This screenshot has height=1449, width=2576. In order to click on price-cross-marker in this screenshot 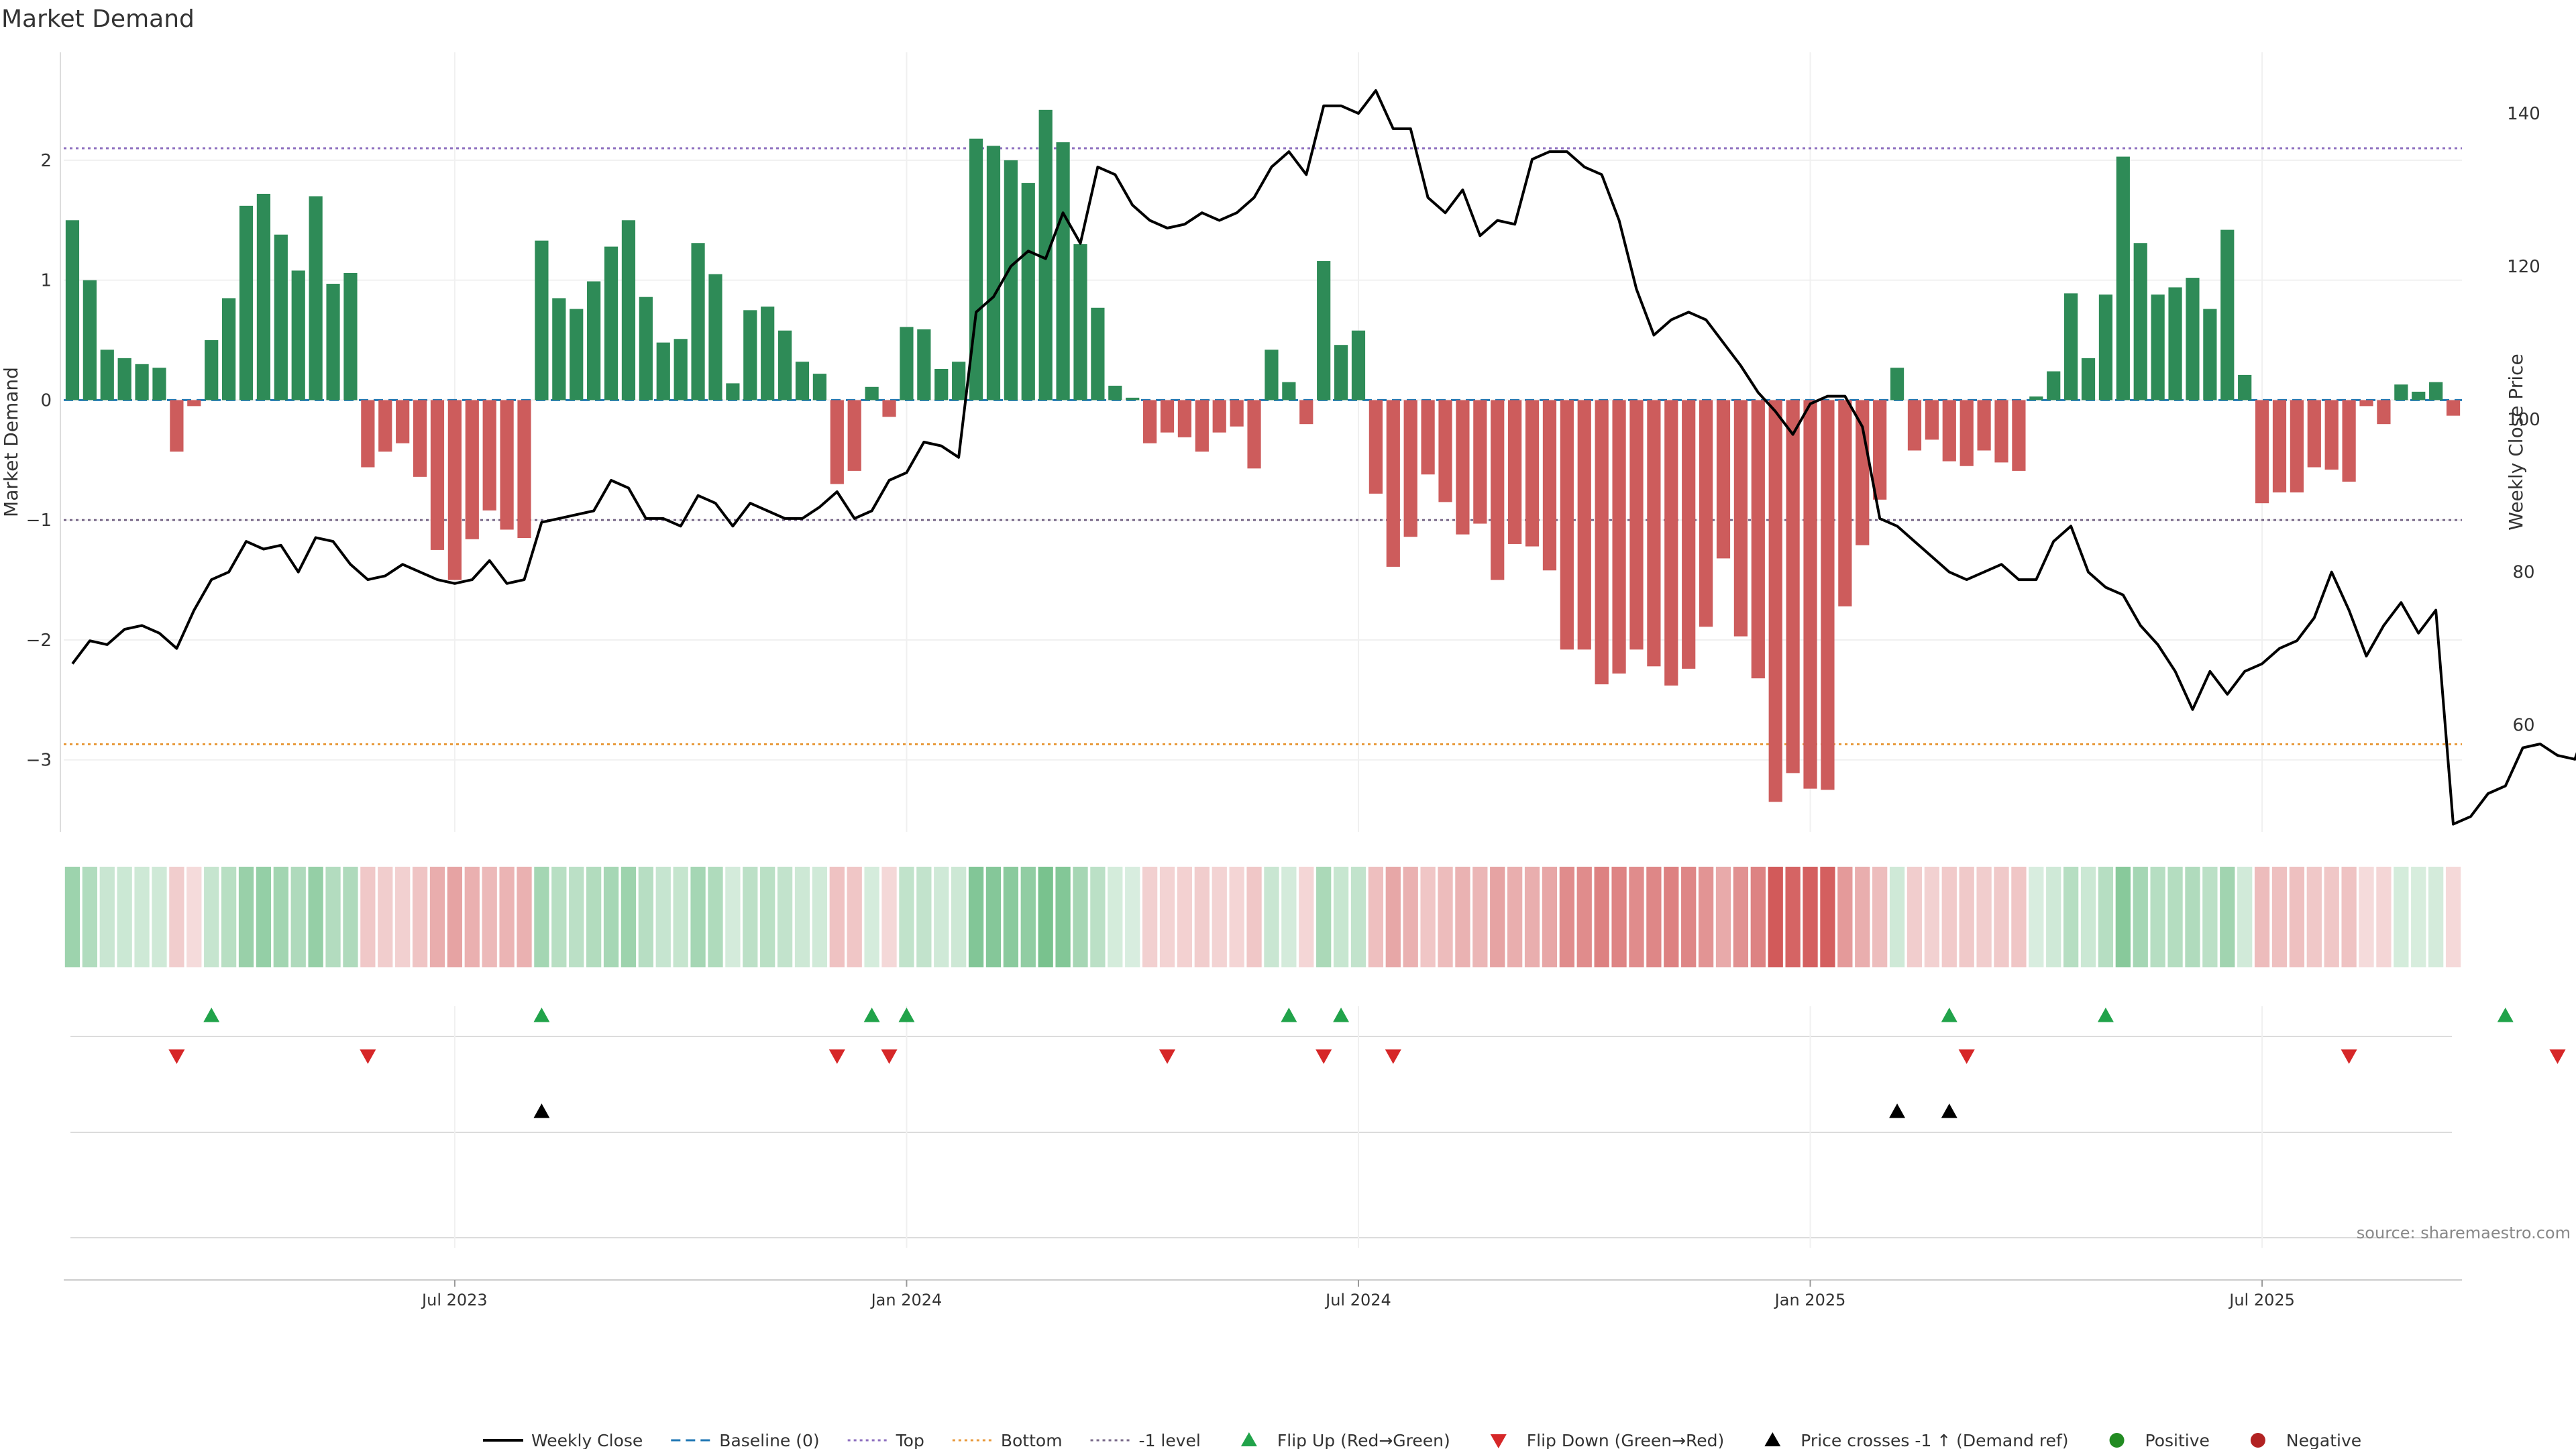, I will do `click(1897, 1111)`.